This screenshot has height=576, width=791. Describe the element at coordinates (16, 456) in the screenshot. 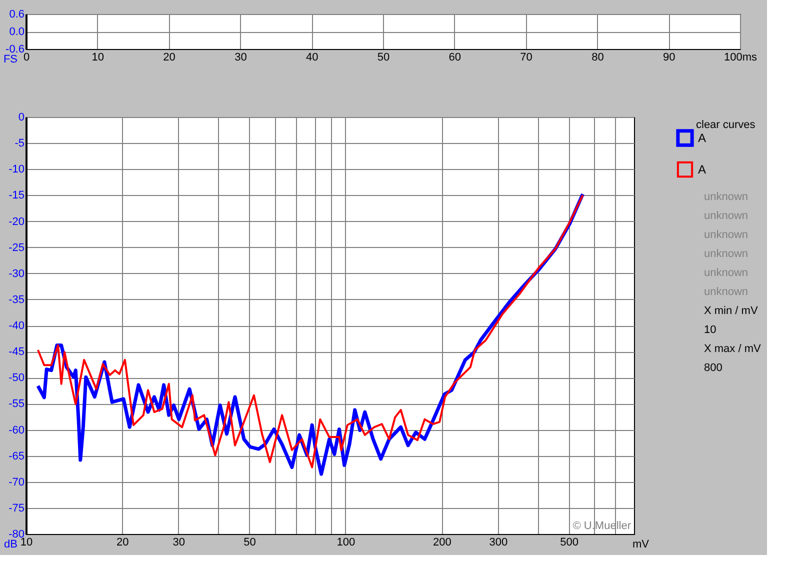

I see `y-tick-label: -65` at that location.